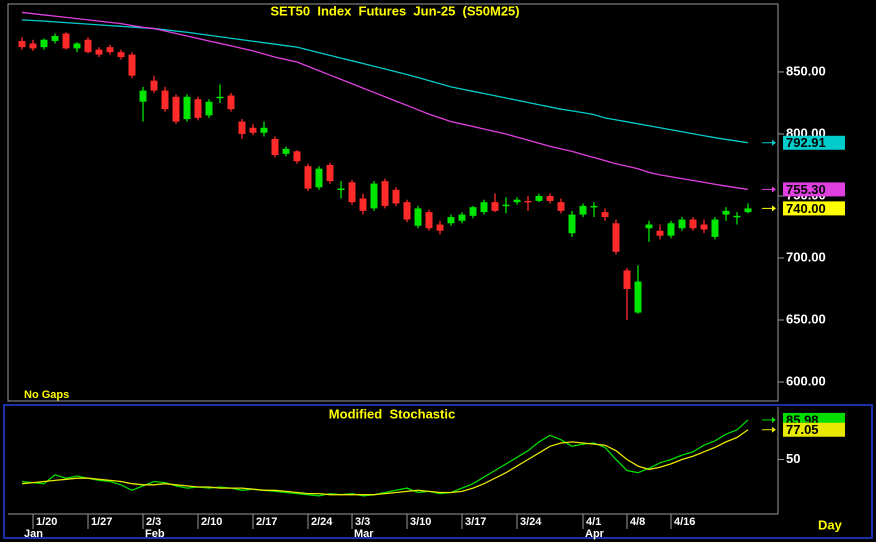  What do you see at coordinates (806, 142) in the screenshot?
I see `value-tag-label: 792.91` at bounding box center [806, 142].